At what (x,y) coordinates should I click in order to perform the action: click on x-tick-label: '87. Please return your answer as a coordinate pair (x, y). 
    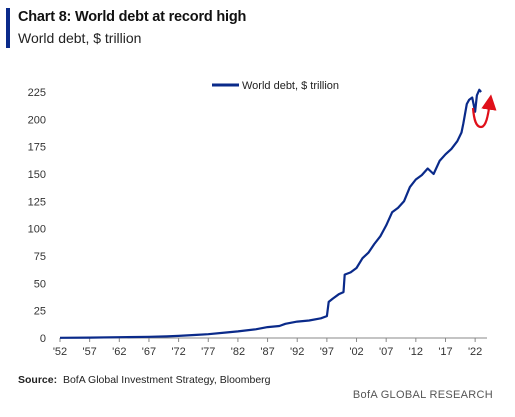
    Looking at the image, I should click on (267, 352).